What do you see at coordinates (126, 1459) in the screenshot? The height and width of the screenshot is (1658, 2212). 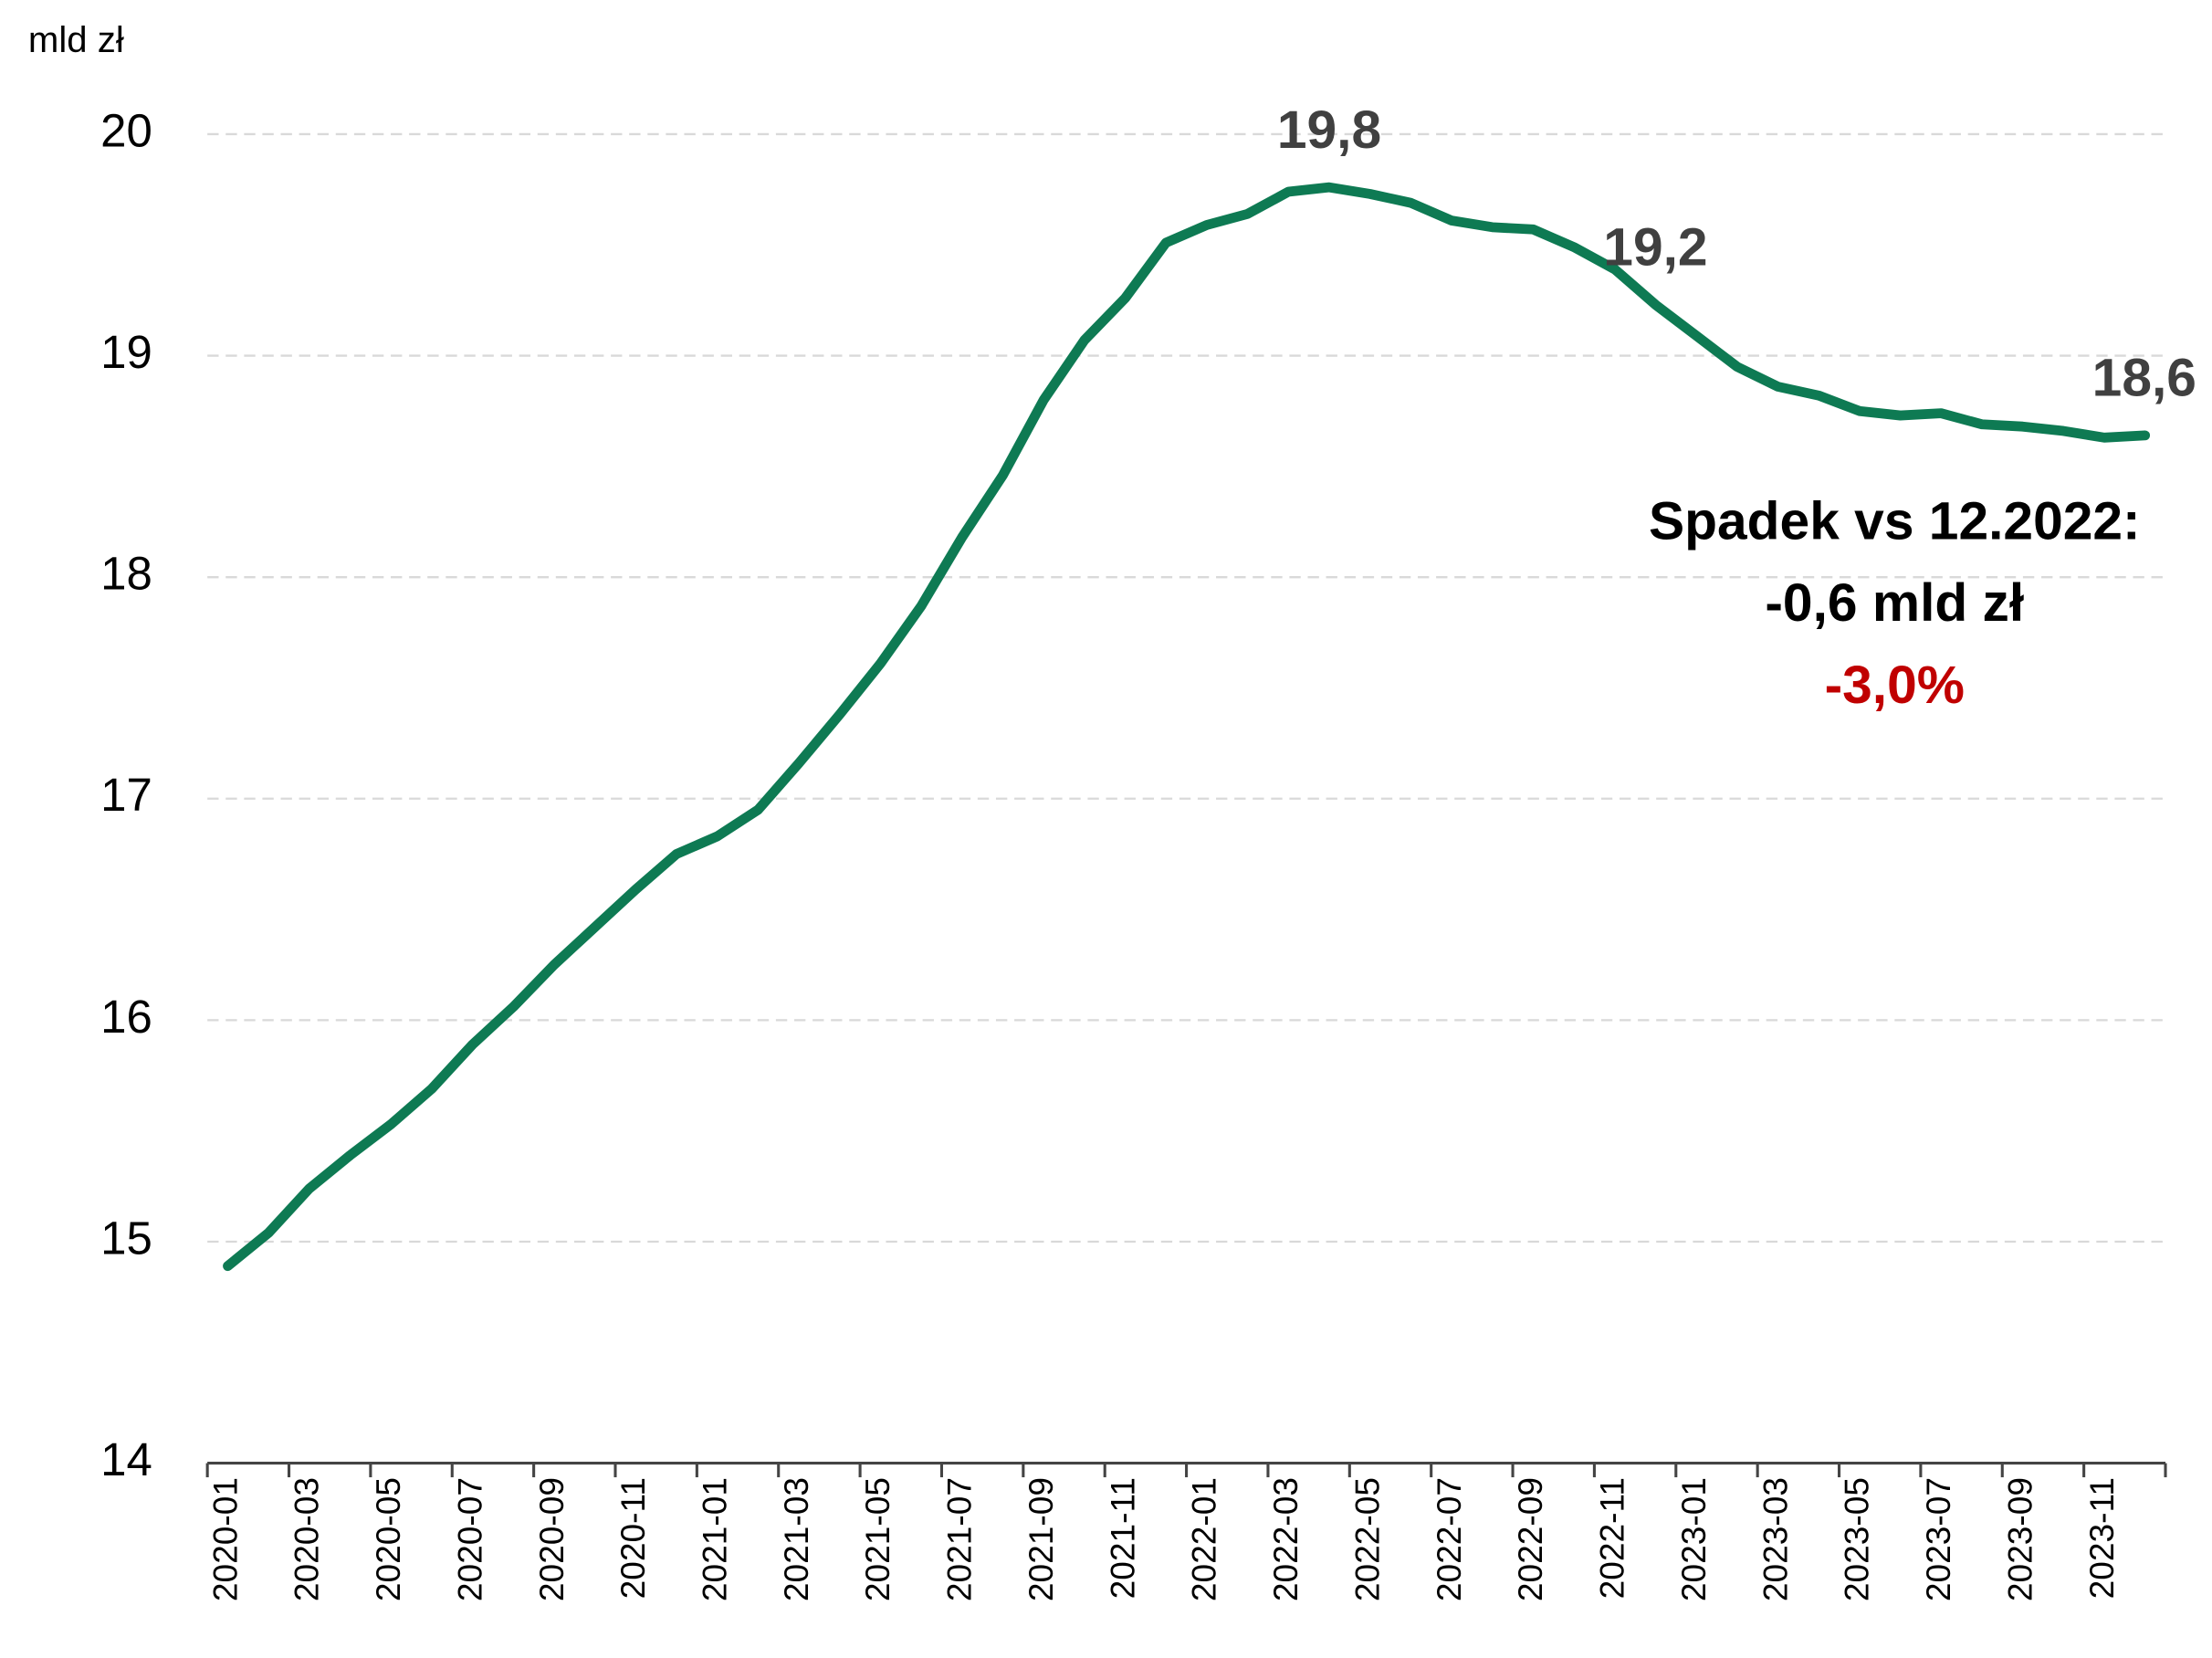 I see `y-tick-label: 14` at bounding box center [126, 1459].